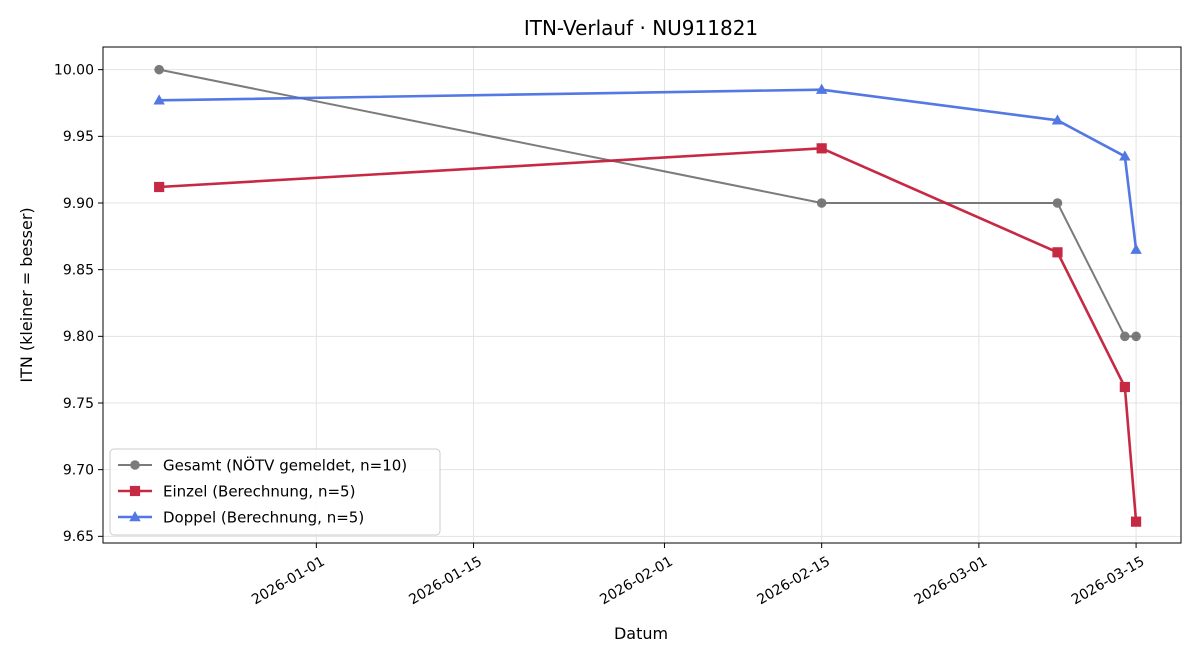 The height and width of the screenshot is (660, 1200). I want to click on chart-title: ITN-Verlauf · NU911821, so click(641, 28).